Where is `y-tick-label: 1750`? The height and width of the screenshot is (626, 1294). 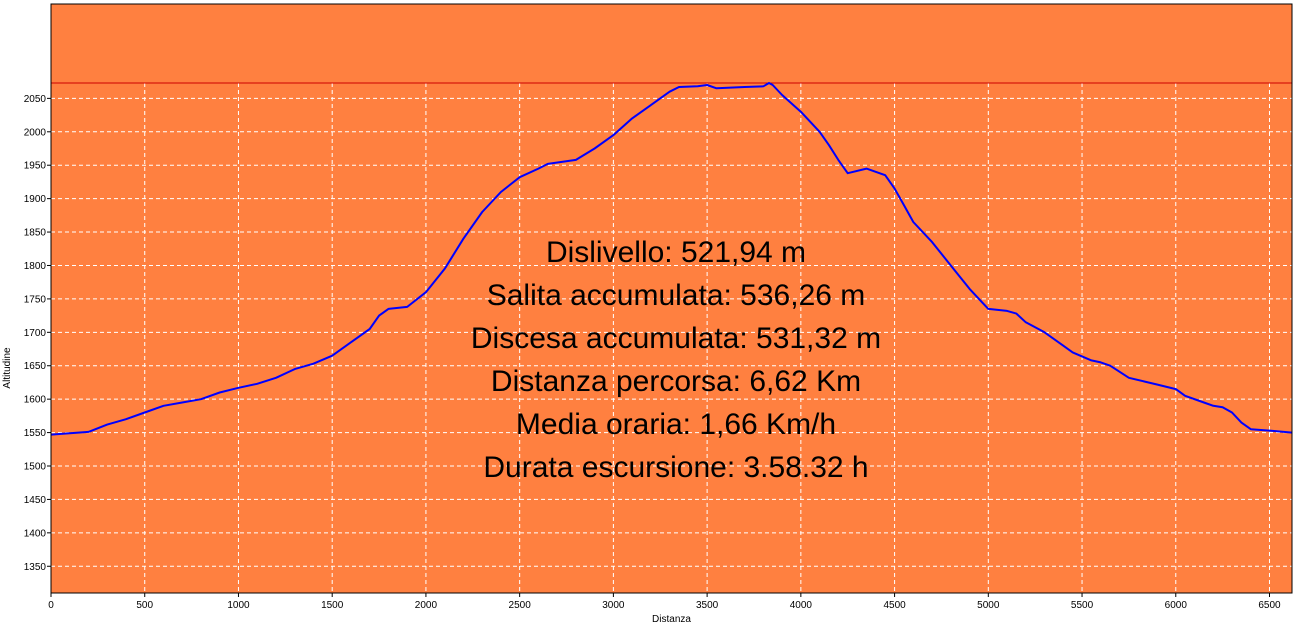
y-tick-label: 1750 is located at coordinates (35, 299).